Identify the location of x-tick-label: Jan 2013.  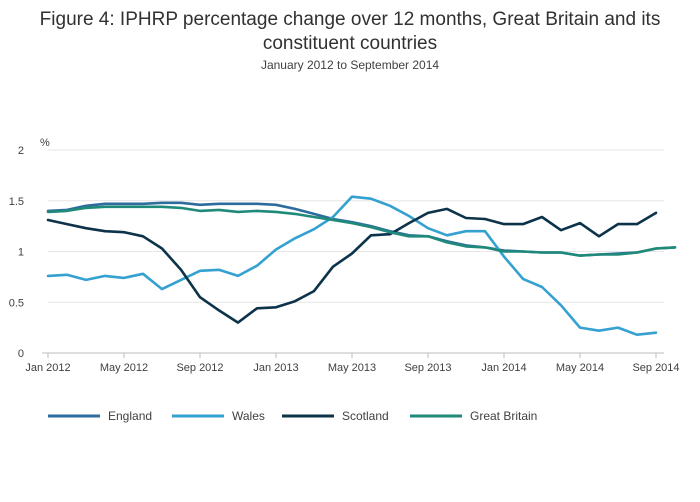
(275, 368).